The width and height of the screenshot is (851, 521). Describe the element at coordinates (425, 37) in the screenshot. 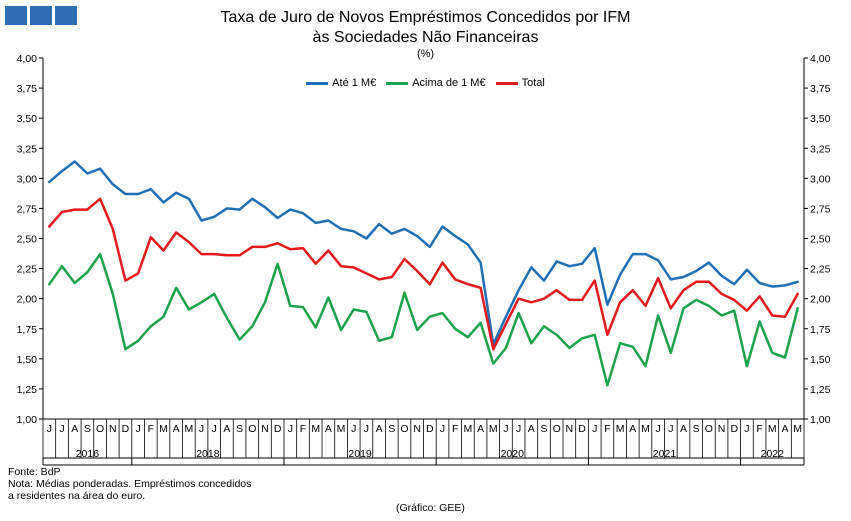

I see `chart-title-line2: às Sociedades Não Financeiras` at that location.